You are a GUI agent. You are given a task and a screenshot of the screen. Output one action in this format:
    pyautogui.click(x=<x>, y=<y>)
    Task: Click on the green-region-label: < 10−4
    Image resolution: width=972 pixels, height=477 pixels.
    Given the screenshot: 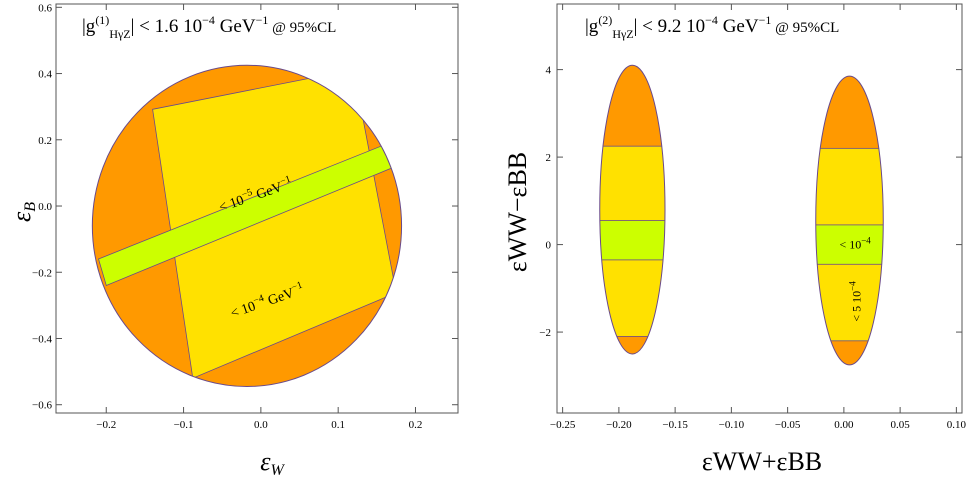 What is the action you would take?
    pyautogui.click(x=855, y=244)
    